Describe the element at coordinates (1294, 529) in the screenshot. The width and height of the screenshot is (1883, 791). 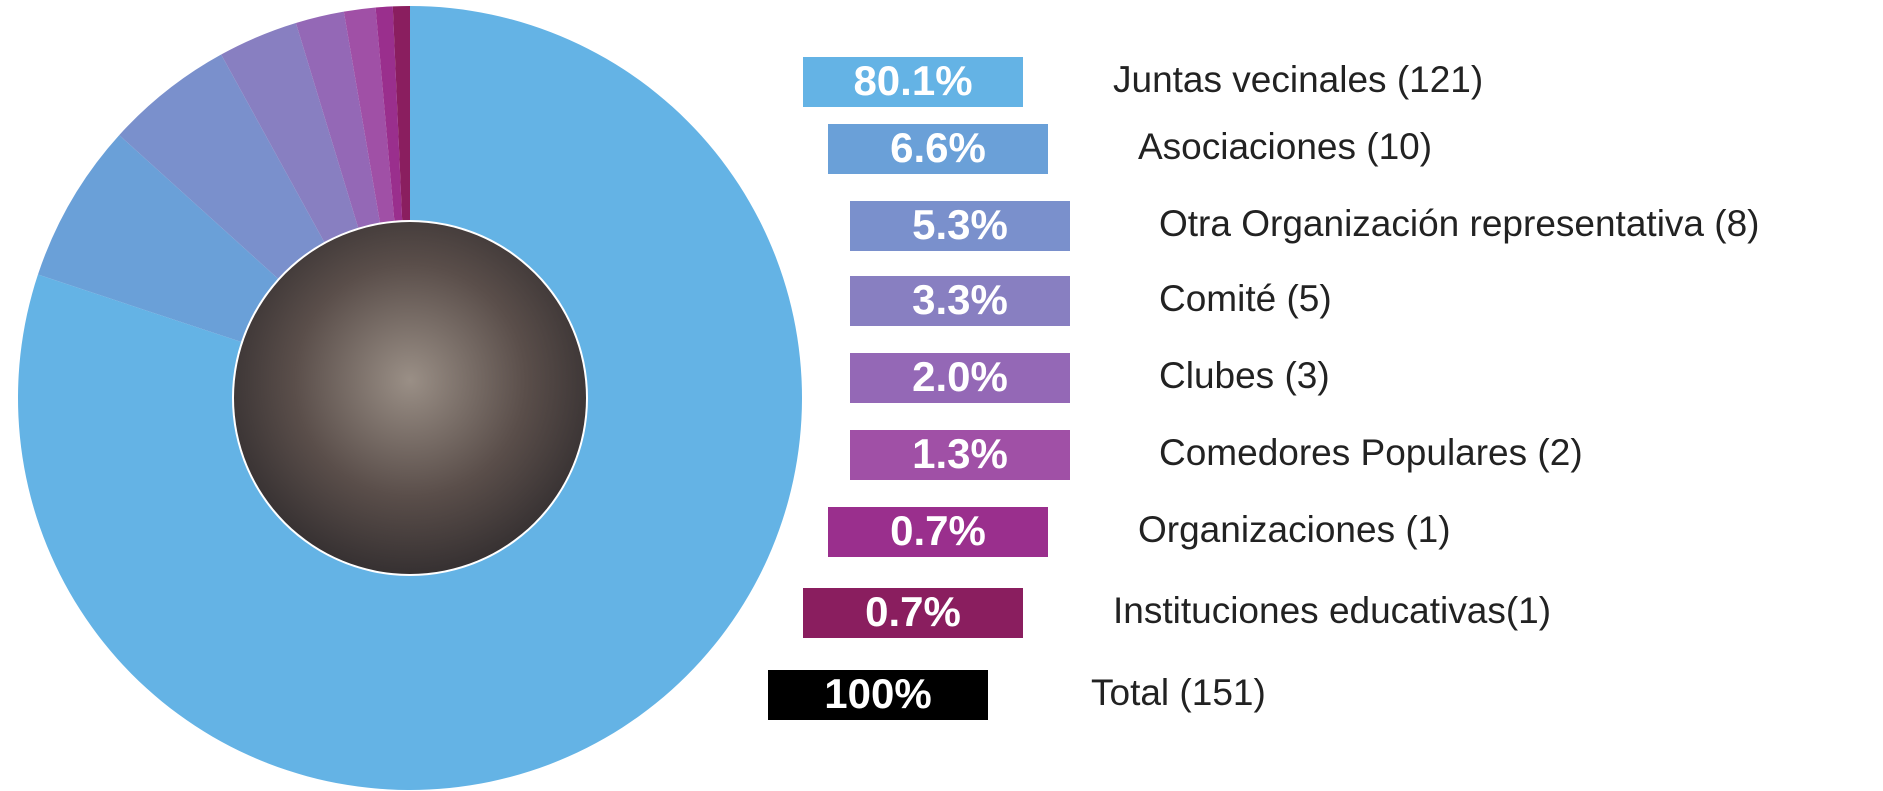
I see `legend-label: Organizaciones (1)` at that location.